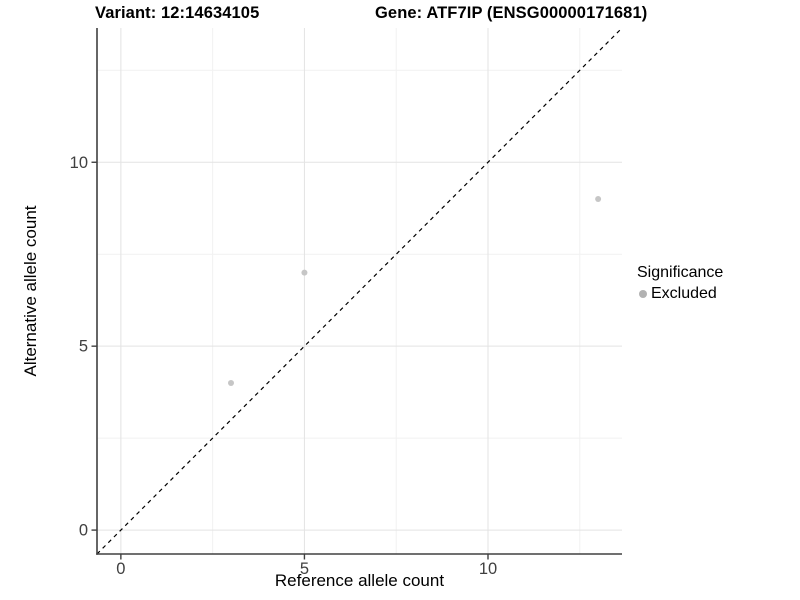 The height and width of the screenshot is (600, 800). What do you see at coordinates (680, 283) in the screenshot?
I see `legend: Significance Excluded` at bounding box center [680, 283].